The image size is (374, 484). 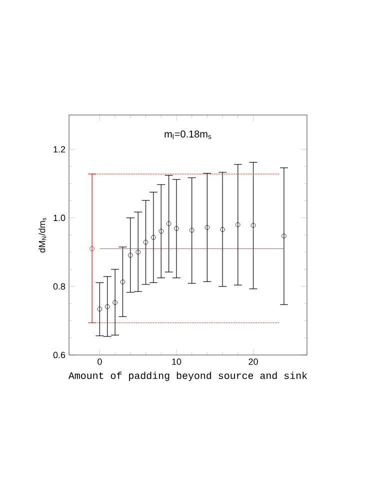 I want to click on x-tick-label: 20, so click(x=253, y=361).